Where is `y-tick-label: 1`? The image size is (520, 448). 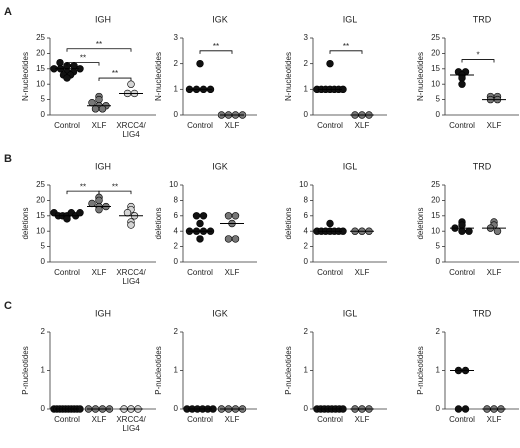 y-tick-label: 1 is located at coordinates (176, 370).